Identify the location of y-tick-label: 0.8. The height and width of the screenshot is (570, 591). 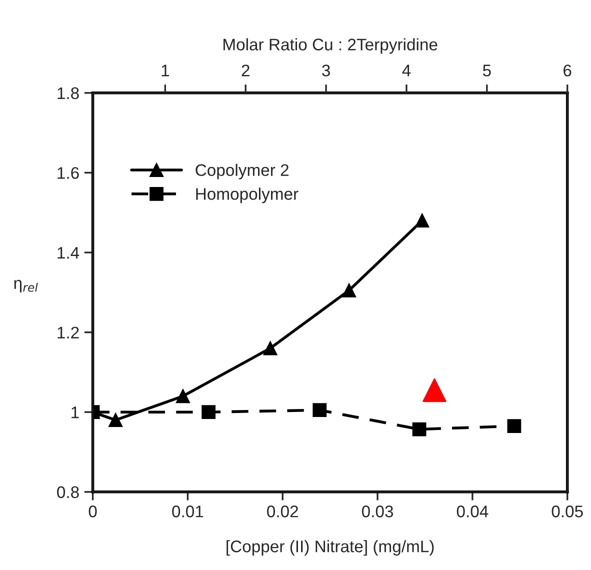
(68, 492).